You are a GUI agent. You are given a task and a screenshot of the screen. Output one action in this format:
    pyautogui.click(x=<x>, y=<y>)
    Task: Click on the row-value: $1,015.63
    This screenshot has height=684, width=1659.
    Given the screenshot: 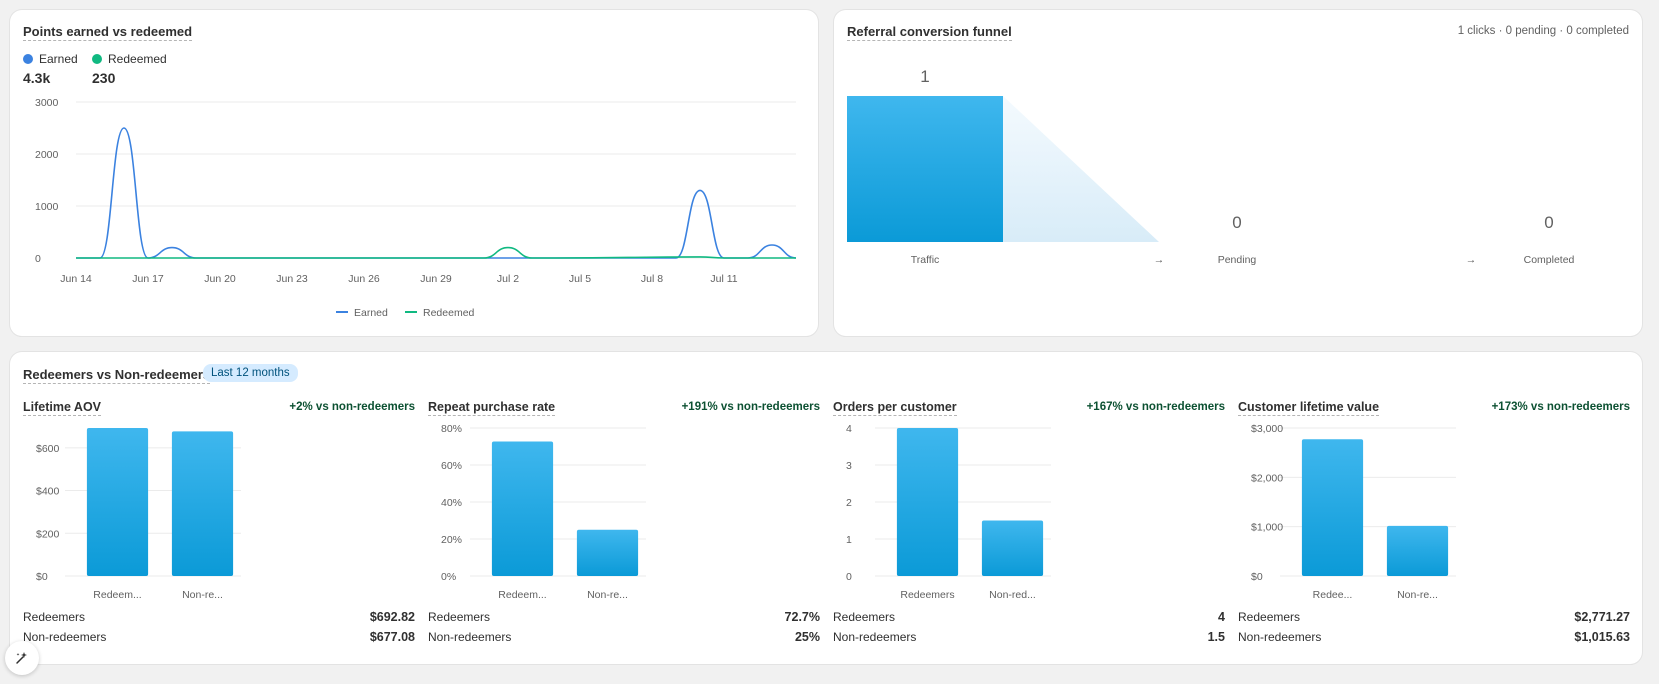 What is the action you would take?
    pyautogui.click(x=1602, y=637)
    